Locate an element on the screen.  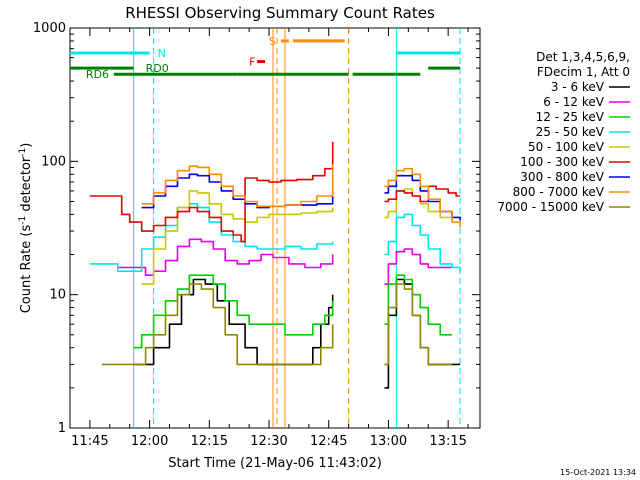
x-tick-label: 11:45 is located at coordinates (89, 441).